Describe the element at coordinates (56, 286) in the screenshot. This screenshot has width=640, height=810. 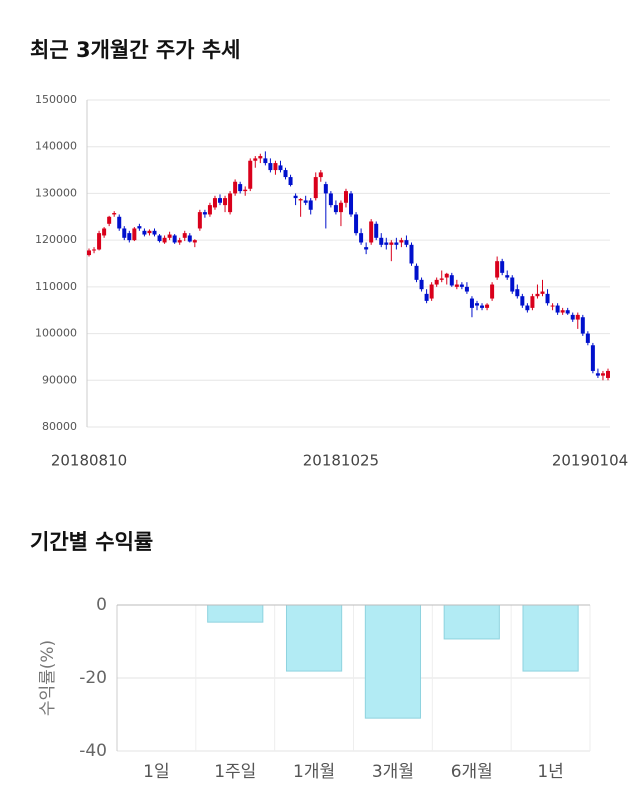
I see `y-tick-label: 110000` at that location.